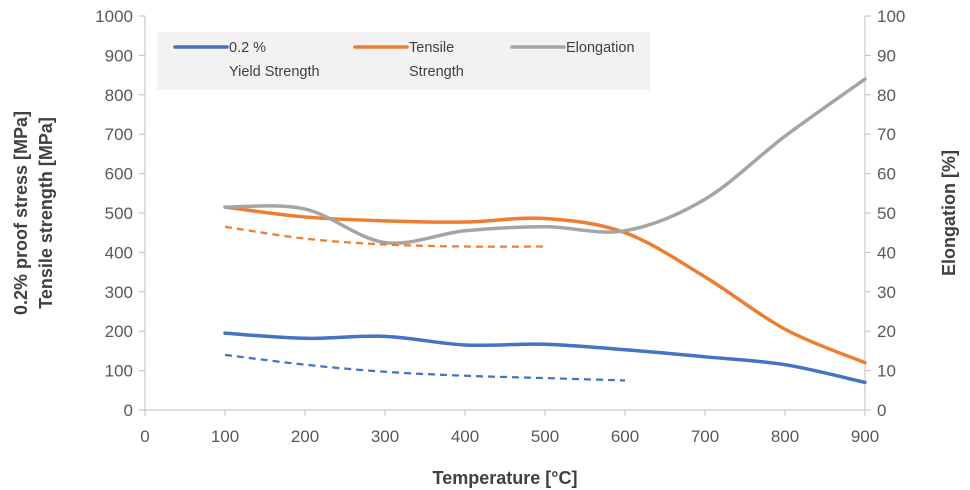  I want to click on legend-label-1: Strength, so click(436, 72).